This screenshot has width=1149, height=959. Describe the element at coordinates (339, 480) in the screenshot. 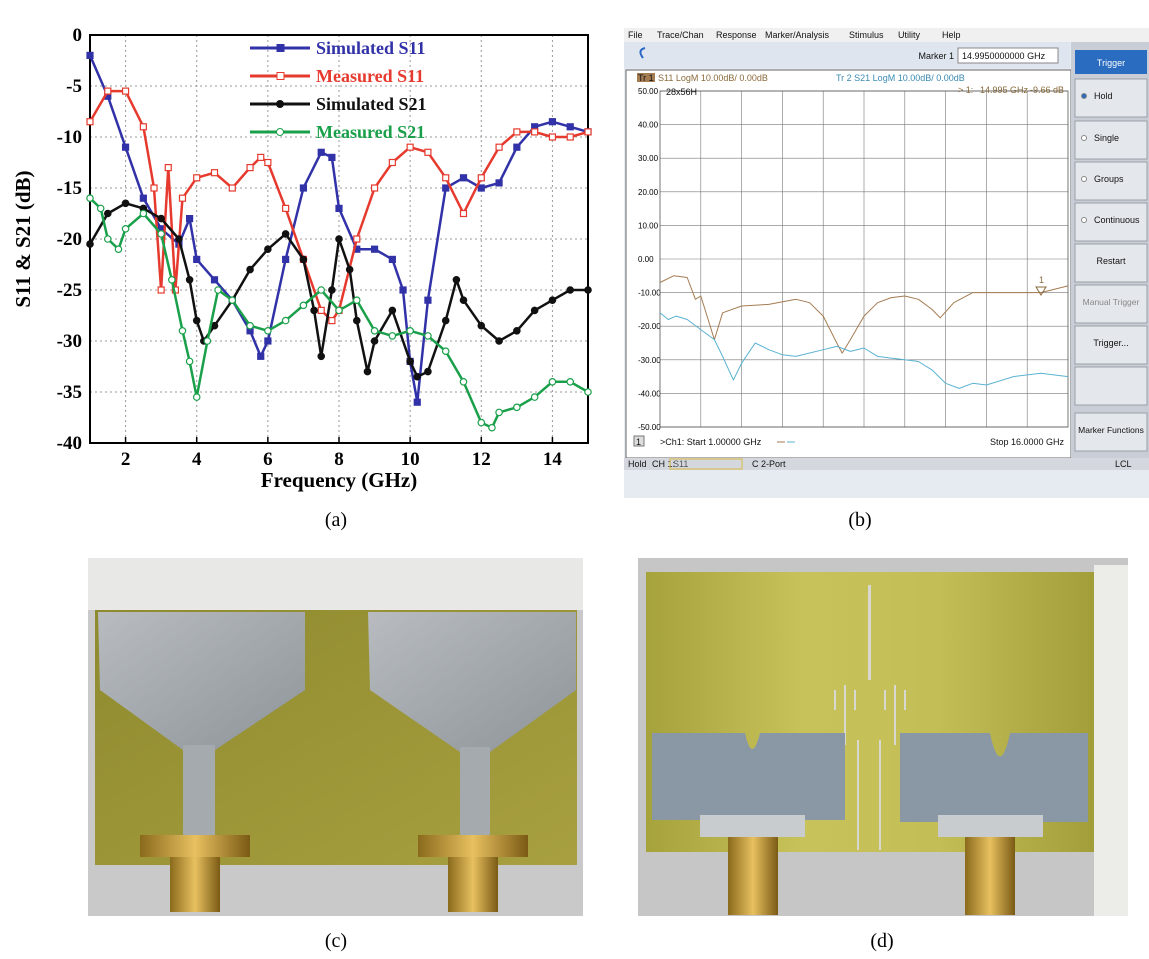

I see `x-axis-label: Frequency (GHz)` at that location.